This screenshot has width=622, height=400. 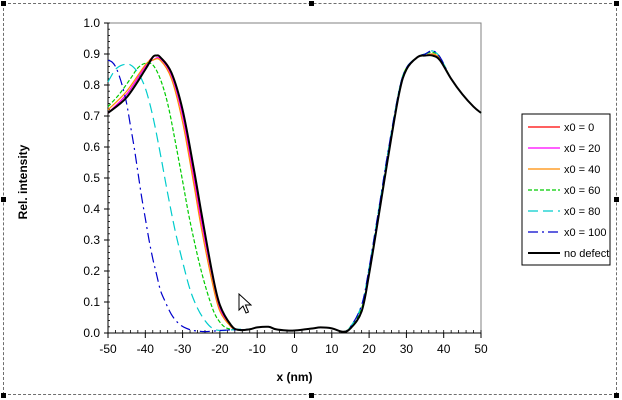 What do you see at coordinates (91, 116) in the screenshot?
I see `y-tick-label: 0.7` at bounding box center [91, 116].